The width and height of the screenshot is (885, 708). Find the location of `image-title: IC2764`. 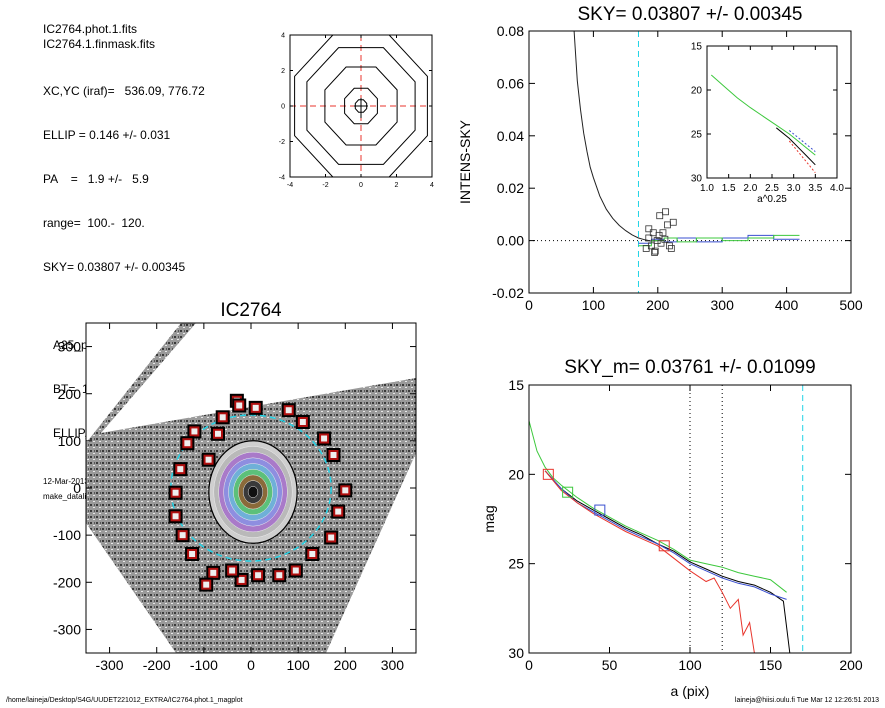

image-title: IC2764 is located at coordinates (251, 310).